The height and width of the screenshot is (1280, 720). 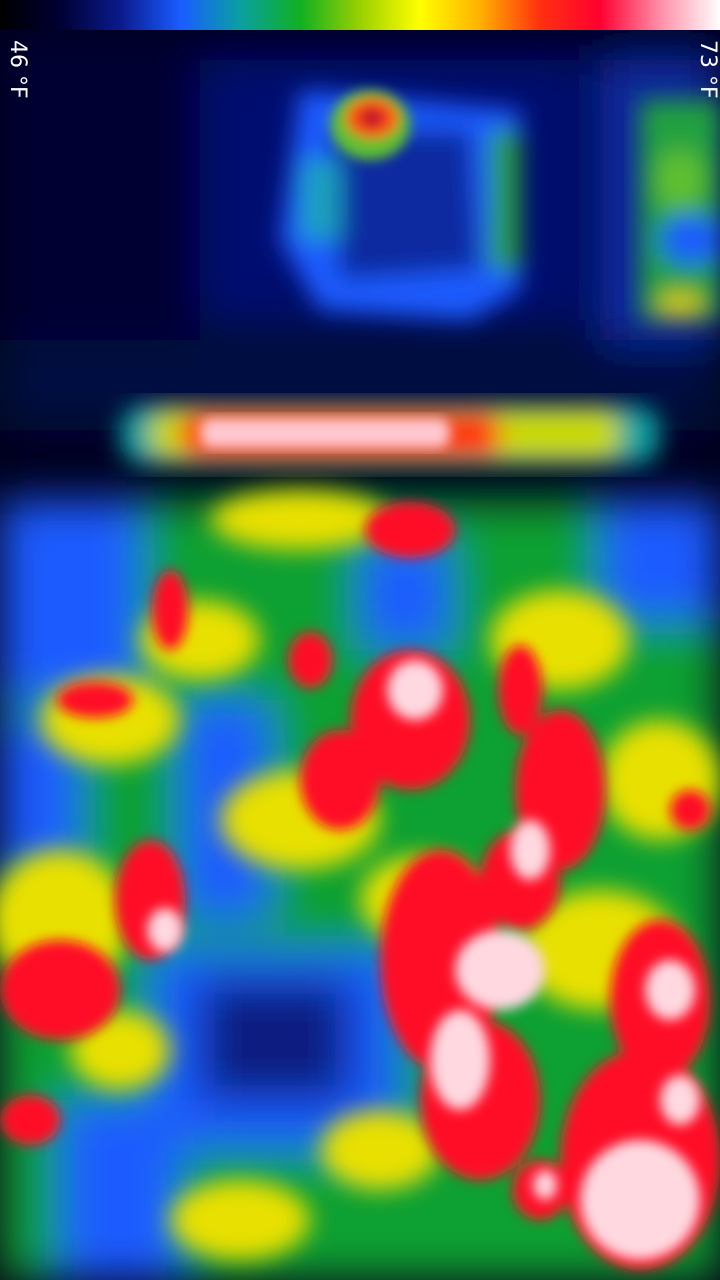 I want to click on color-palette-bar, so click(x=360, y=15).